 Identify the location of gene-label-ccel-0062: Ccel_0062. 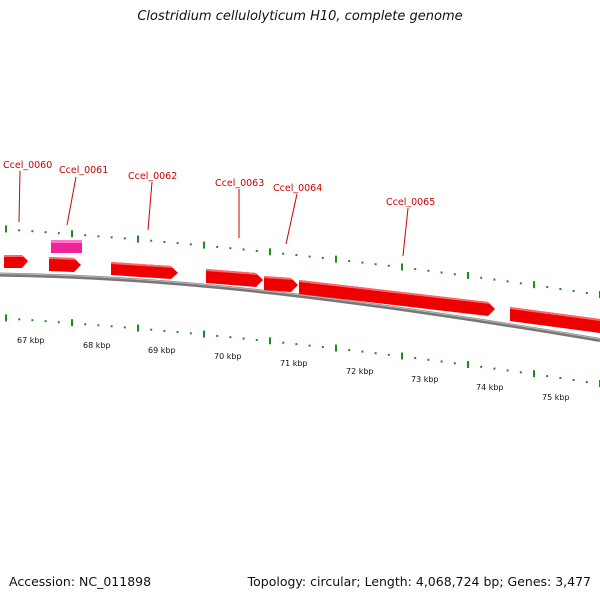
(152, 176).